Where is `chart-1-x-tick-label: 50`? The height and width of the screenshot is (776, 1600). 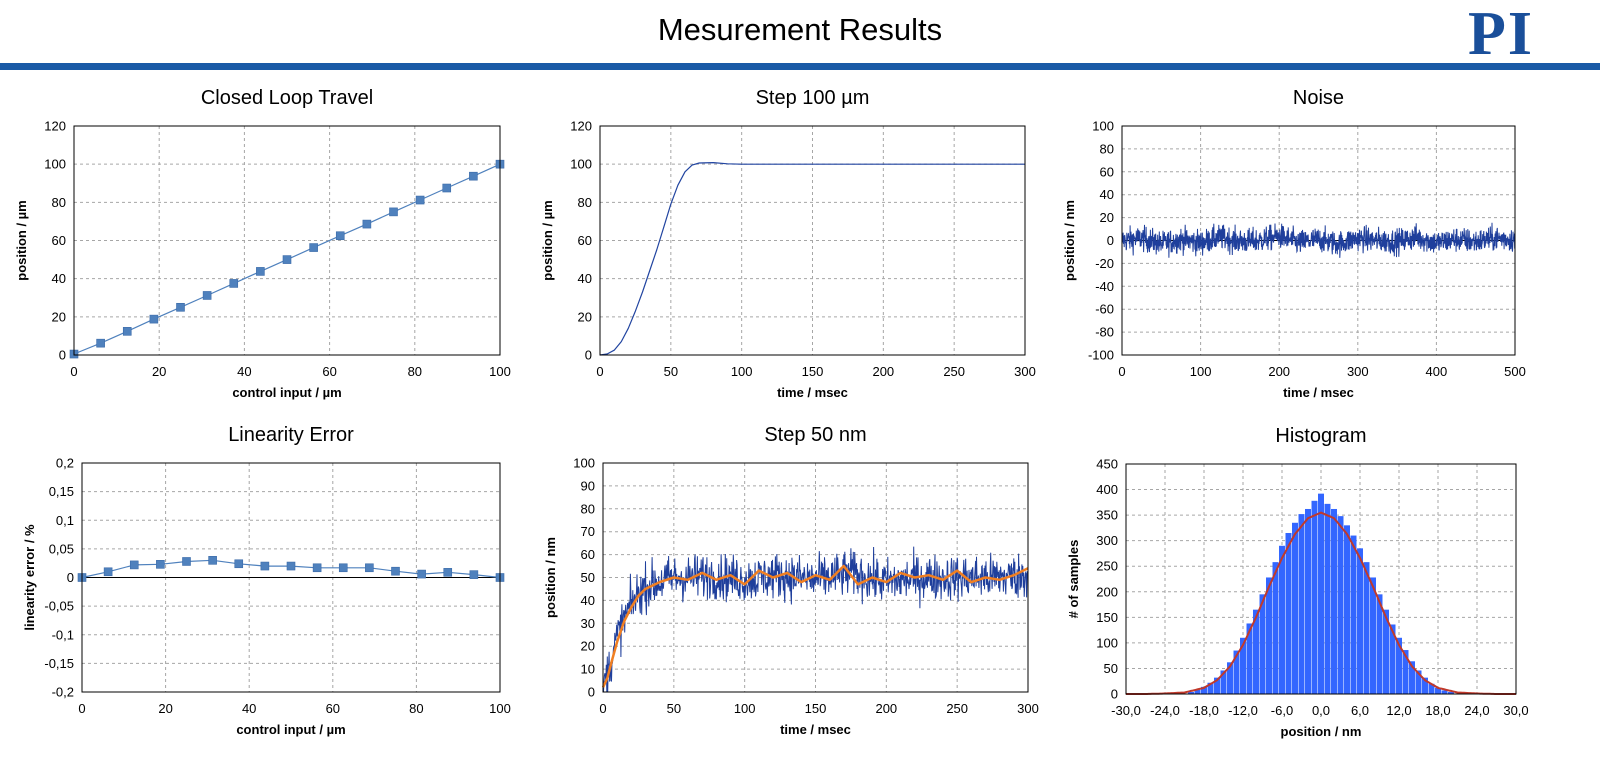 chart-1-x-tick-label: 50 is located at coordinates (671, 371).